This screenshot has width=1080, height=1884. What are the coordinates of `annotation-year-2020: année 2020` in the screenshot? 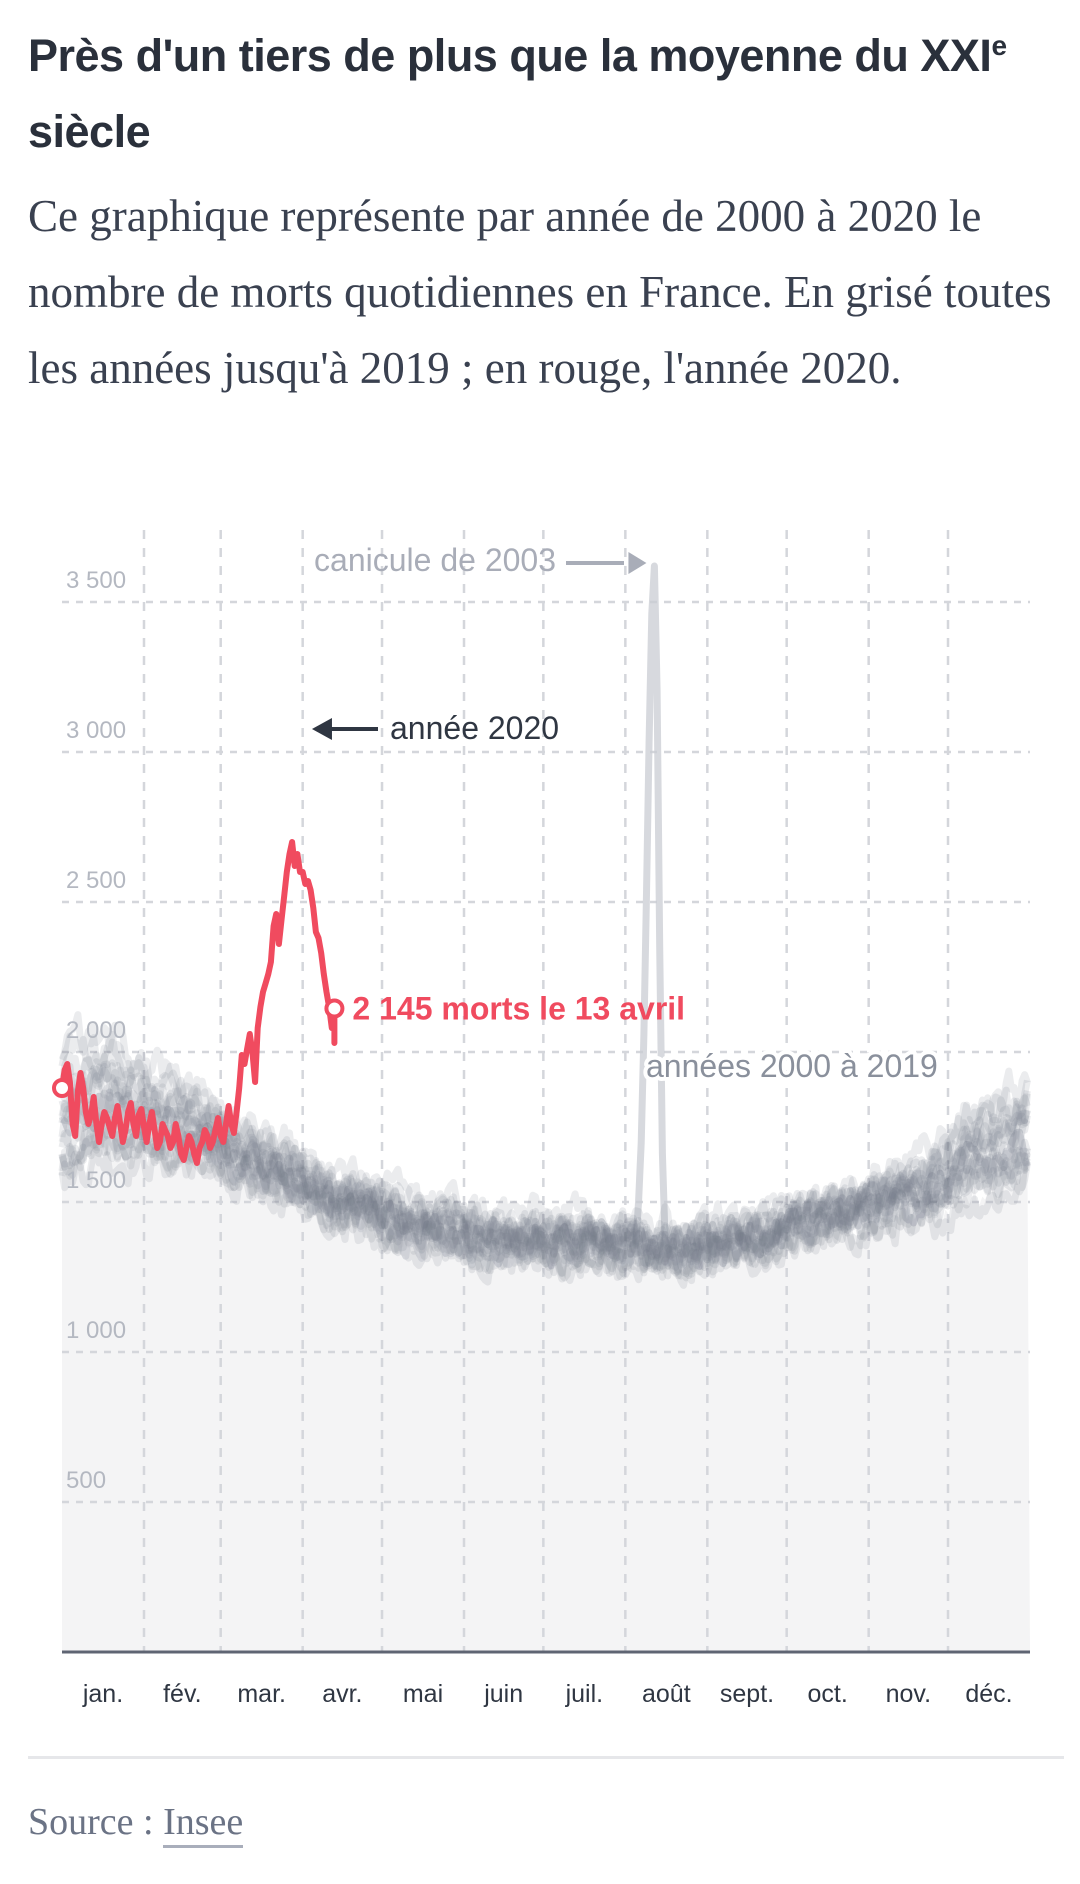 It's located at (474, 728).